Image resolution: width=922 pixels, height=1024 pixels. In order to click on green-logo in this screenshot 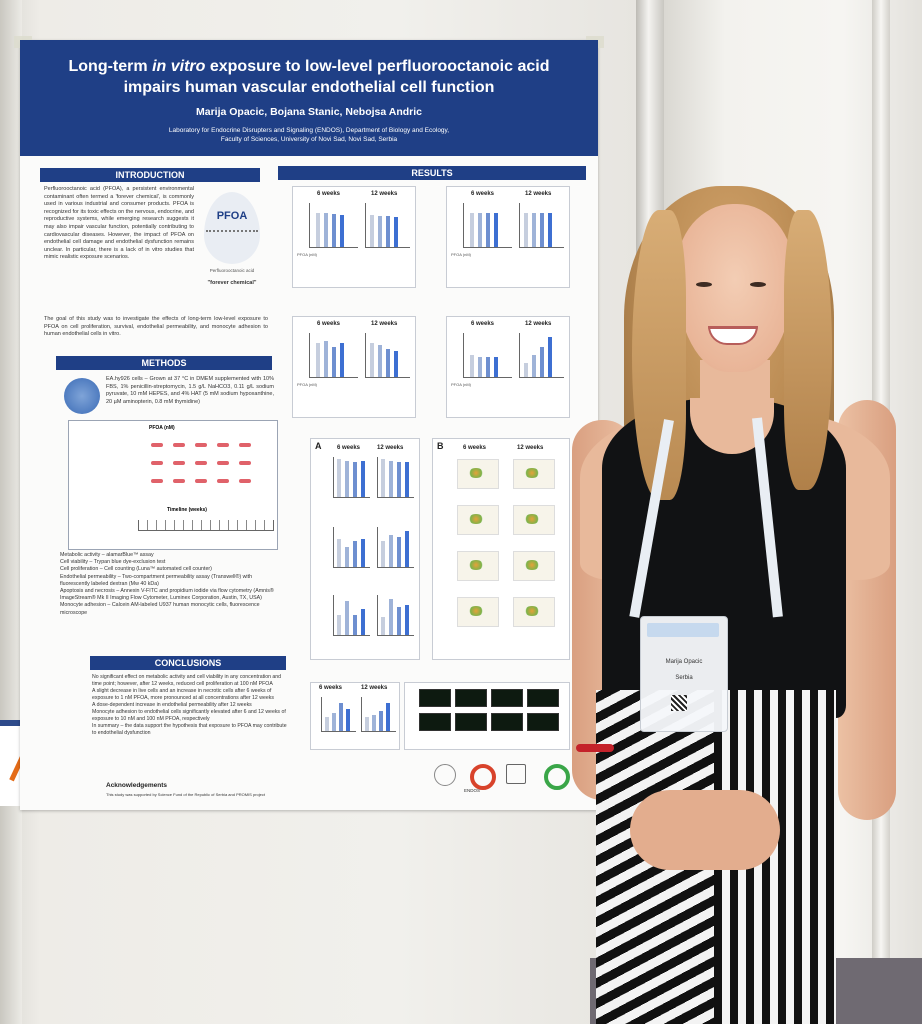, I will do `click(557, 777)`.